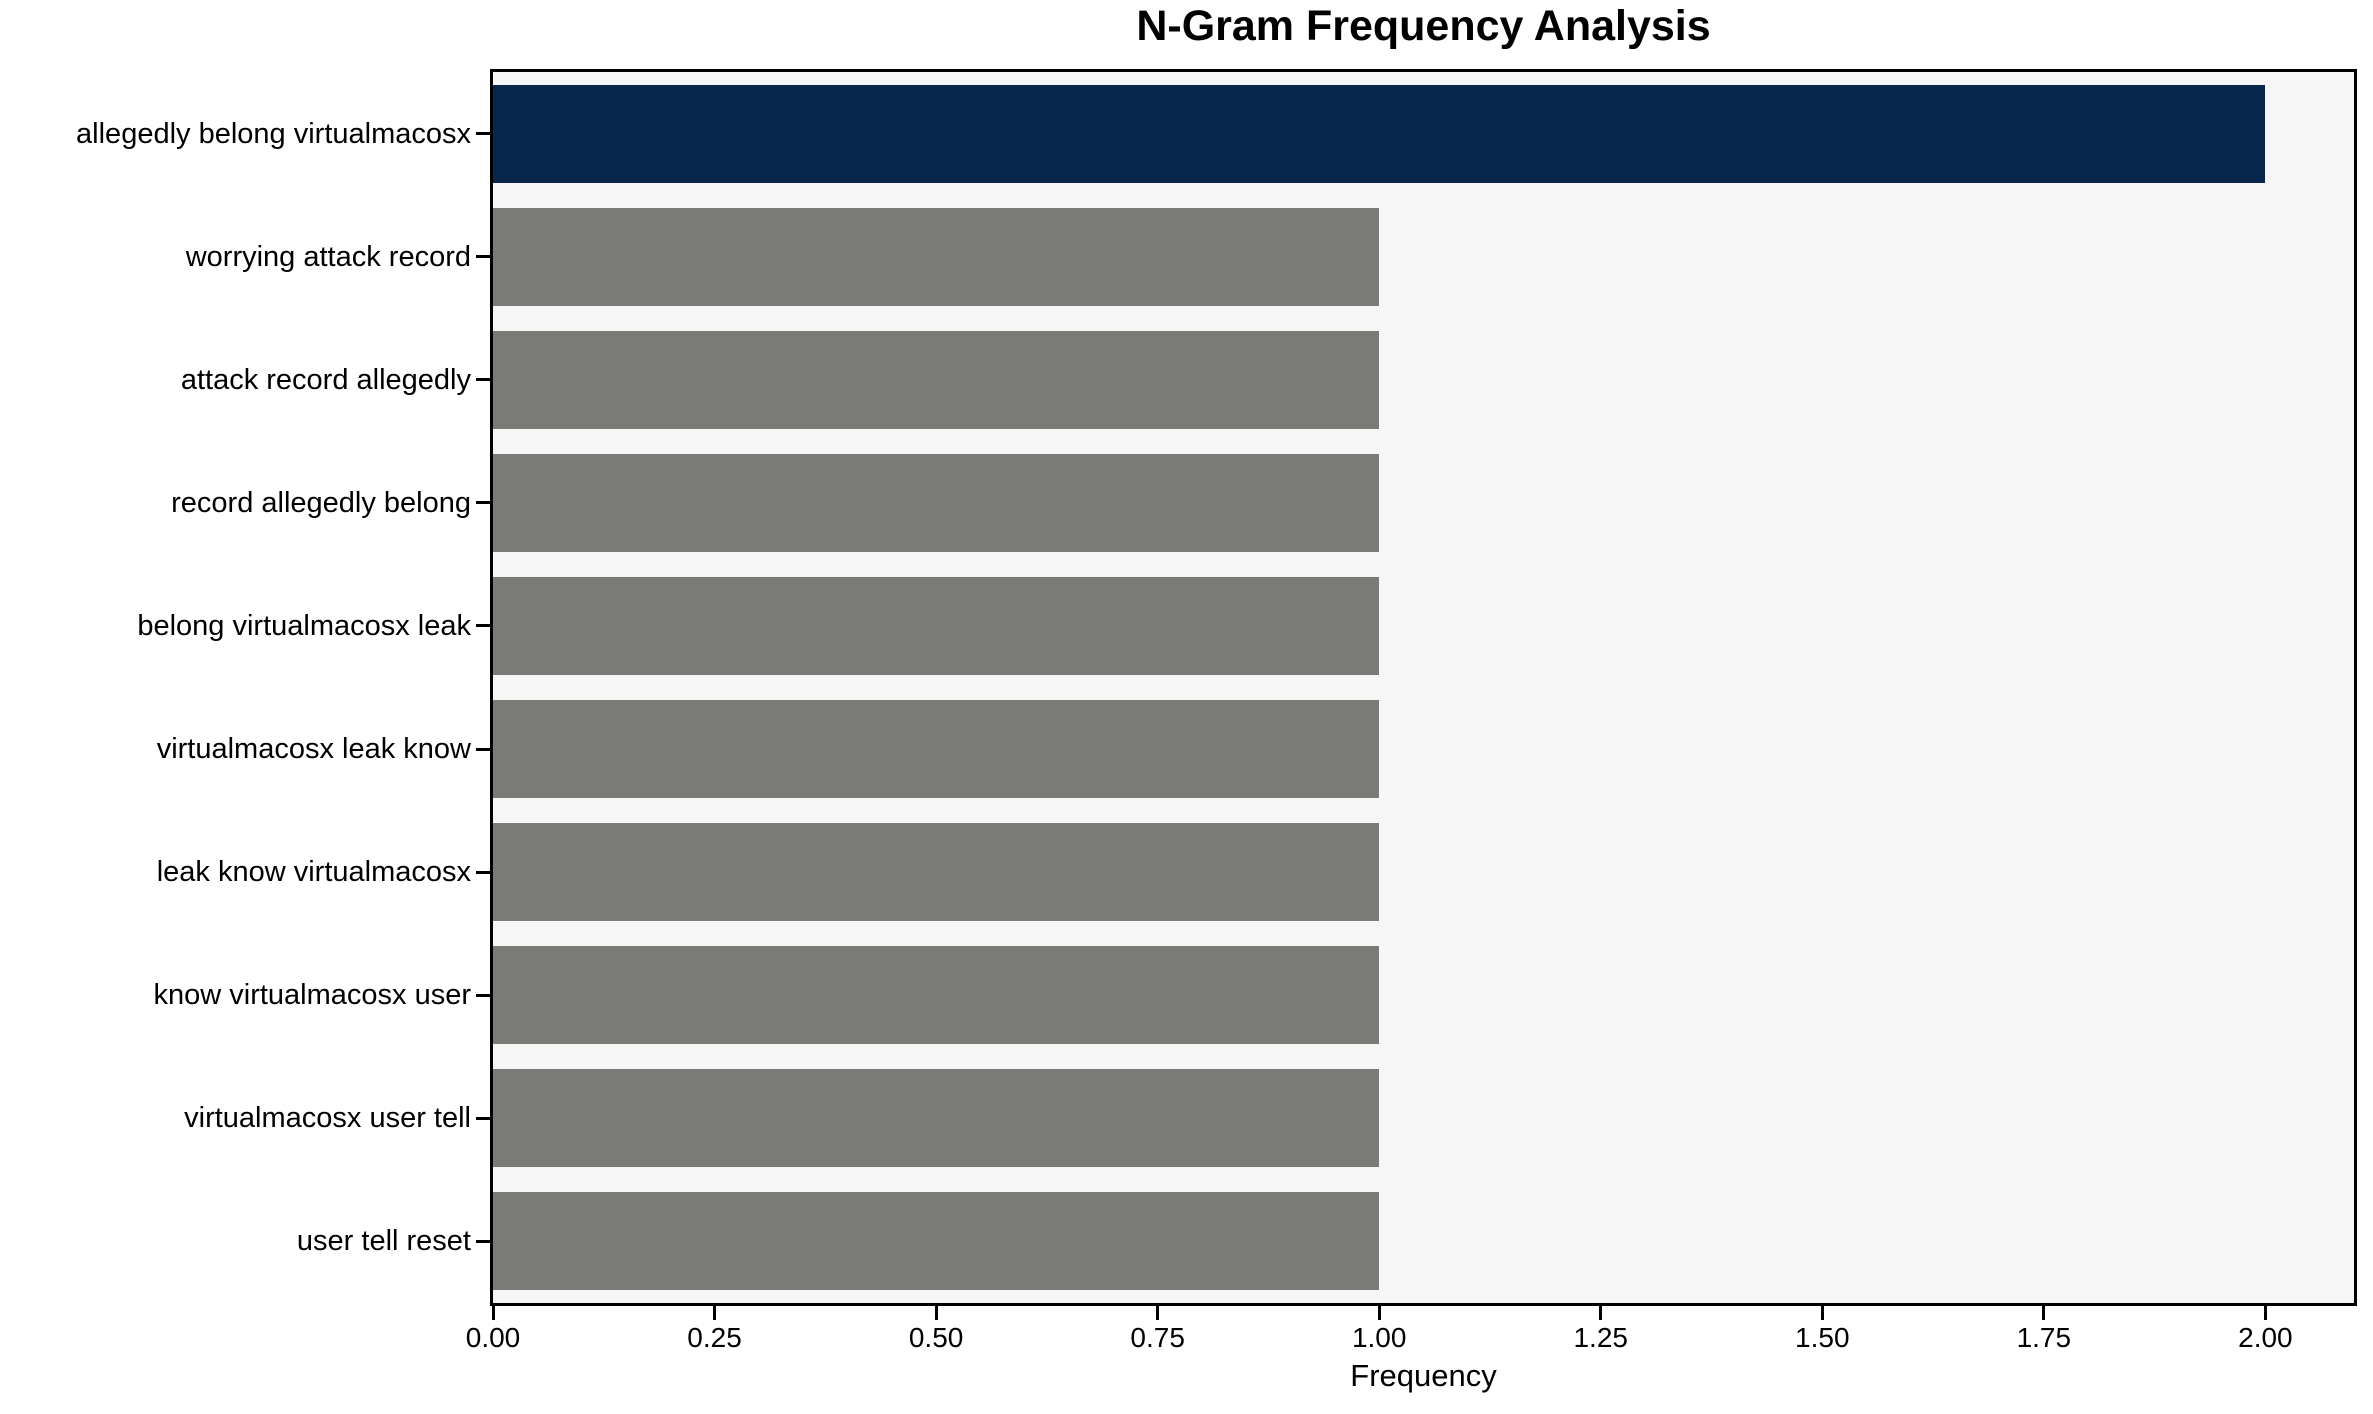 Image resolution: width=2373 pixels, height=1414 pixels. What do you see at coordinates (325, 379) in the screenshot?
I see `y-tick-label: attack record allegedly` at bounding box center [325, 379].